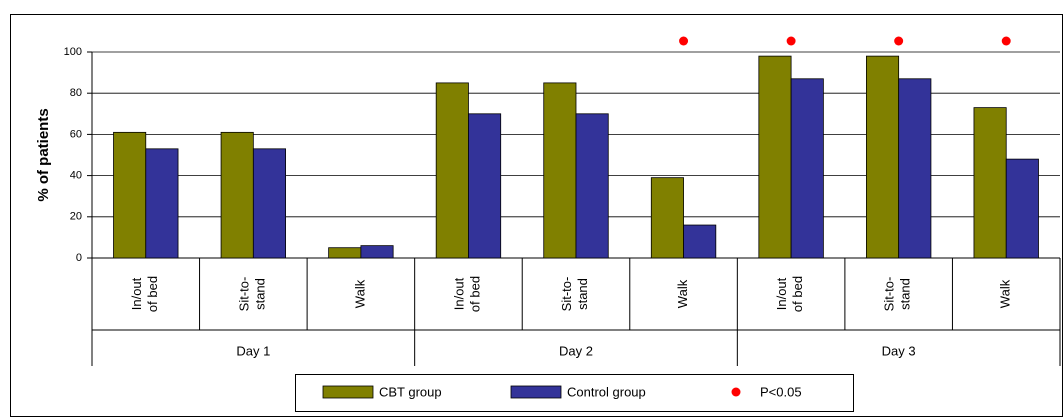 This screenshot has width=1064, height=418. I want to click on y-tick-label: 20, so click(76, 217).